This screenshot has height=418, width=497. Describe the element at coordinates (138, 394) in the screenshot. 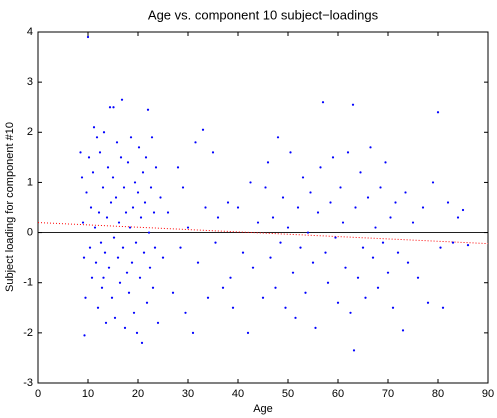

I see `x-tick-label: 20` at that location.